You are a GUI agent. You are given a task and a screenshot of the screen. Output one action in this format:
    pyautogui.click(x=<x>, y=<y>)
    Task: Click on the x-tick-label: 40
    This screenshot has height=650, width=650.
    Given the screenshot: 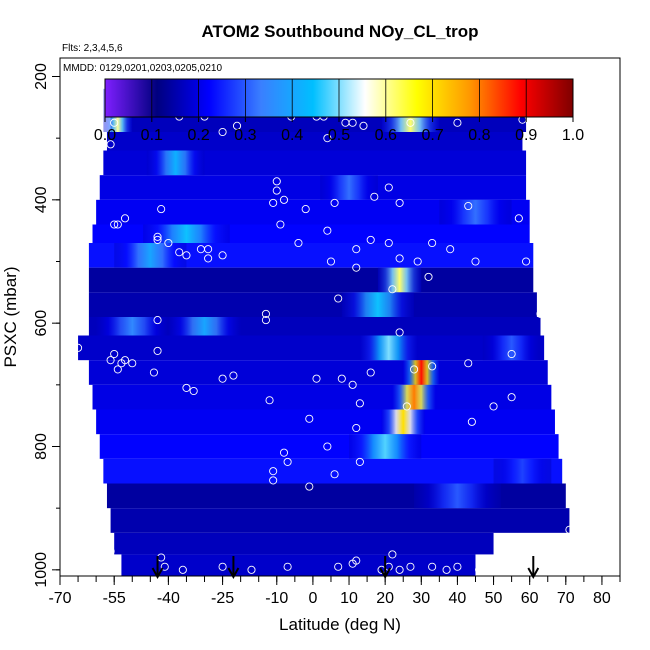 What is the action you would take?
    pyautogui.click(x=458, y=598)
    